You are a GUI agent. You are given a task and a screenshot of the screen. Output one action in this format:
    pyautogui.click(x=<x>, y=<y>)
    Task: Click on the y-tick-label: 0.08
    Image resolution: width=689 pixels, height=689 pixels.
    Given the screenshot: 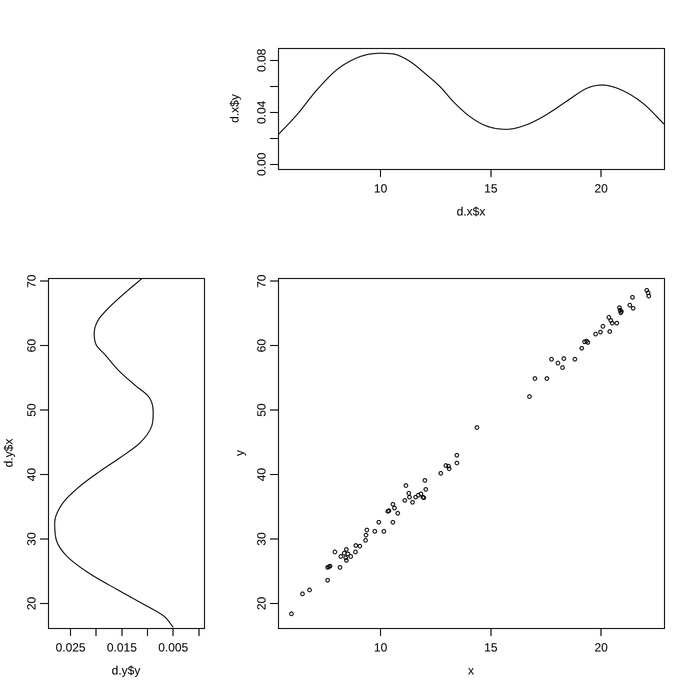 What is the action you would take?
    pyautogui.click(x=261, y=60)
    